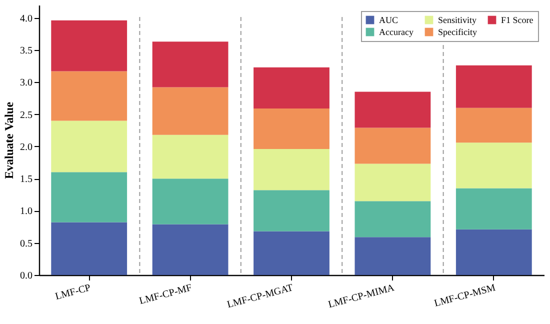 The width and height of the screenshot is (550, 324). What do you see at coordinates (396, 32) in the screenshot?
I see `legend-label: Accuracy` at bounding box center [396, 32].